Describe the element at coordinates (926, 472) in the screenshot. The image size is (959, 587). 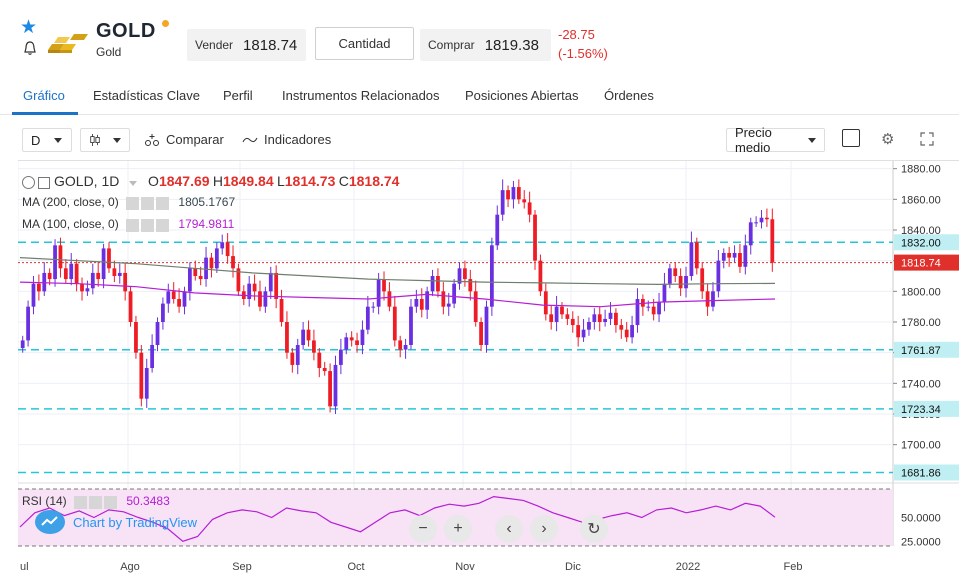
I see `level-label-bg` at that location.